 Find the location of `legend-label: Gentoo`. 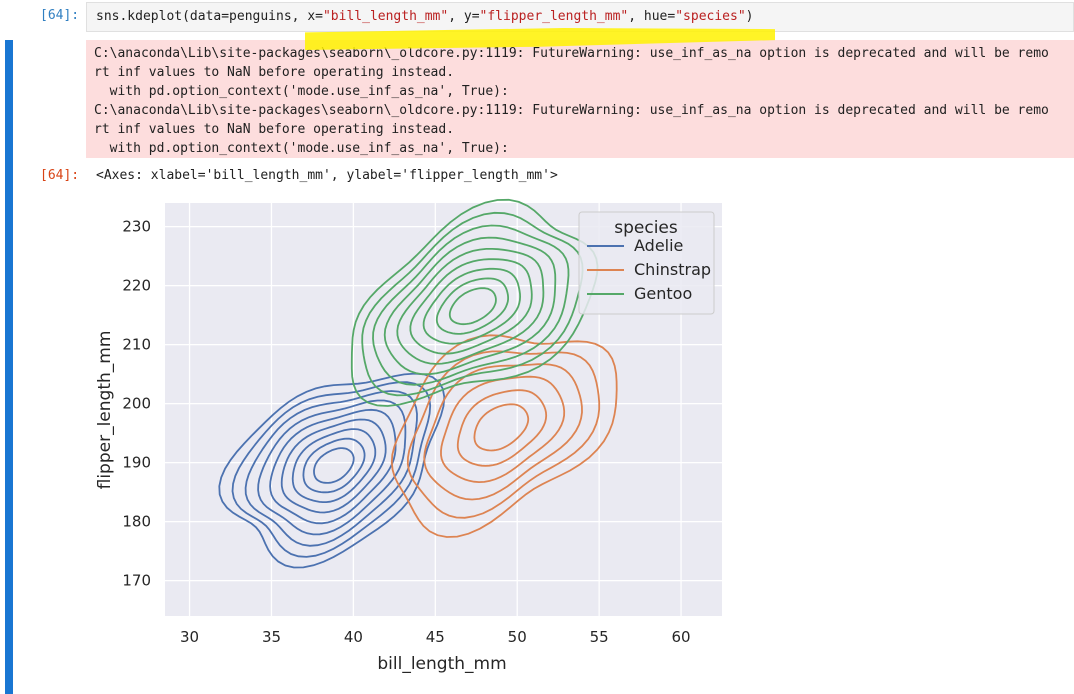

legend-label: Gentoo is located at coordinates (663, 293).